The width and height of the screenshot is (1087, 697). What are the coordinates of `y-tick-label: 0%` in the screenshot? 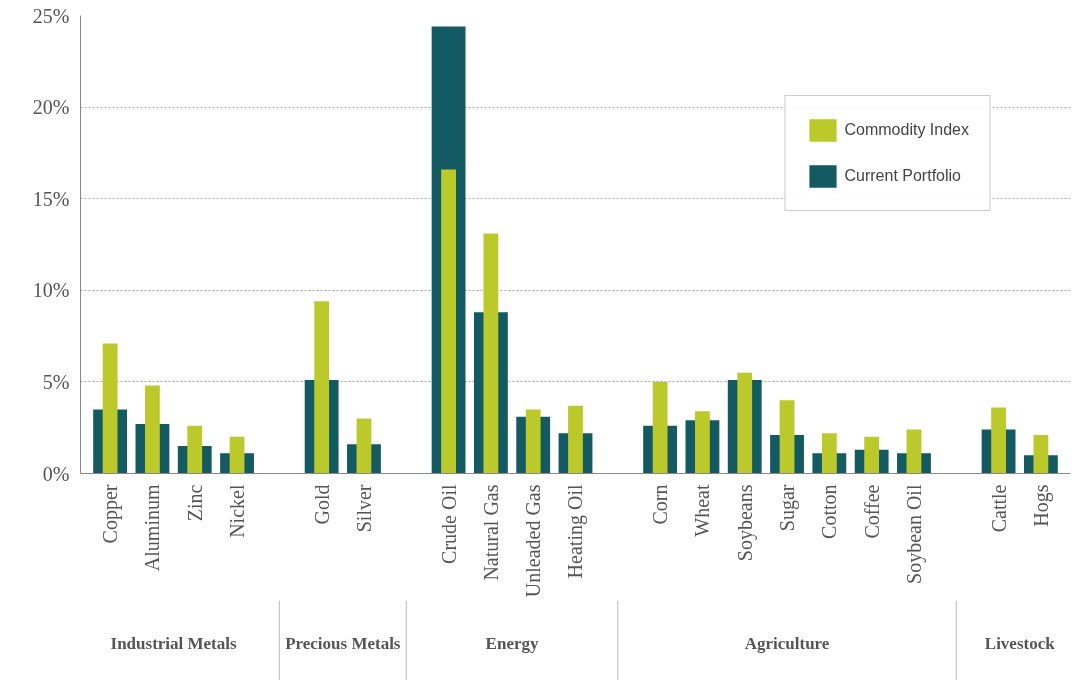 It's located at (56, 473).